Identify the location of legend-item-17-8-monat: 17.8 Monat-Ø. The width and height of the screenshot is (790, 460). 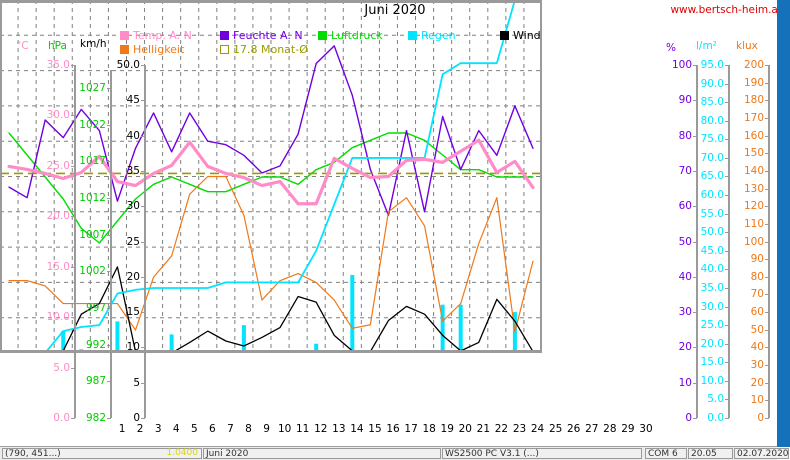
(264, 50).